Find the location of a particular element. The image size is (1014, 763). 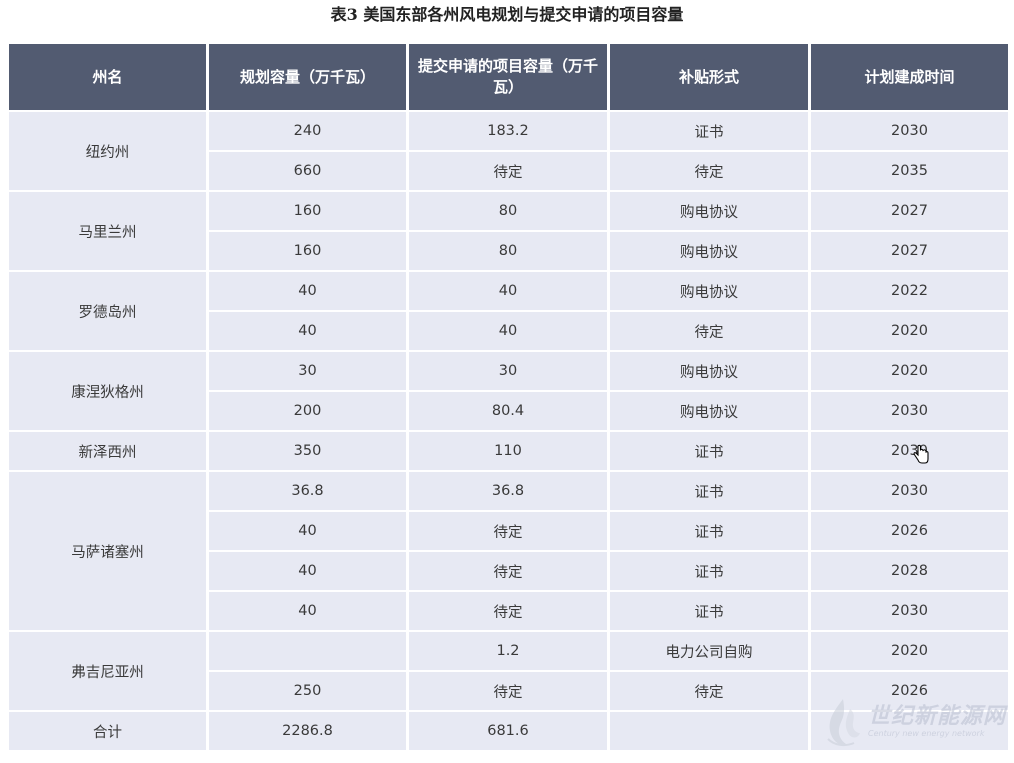

table-row: 200 80.4 购电协议 2030 is located at coordinates (508, 411).